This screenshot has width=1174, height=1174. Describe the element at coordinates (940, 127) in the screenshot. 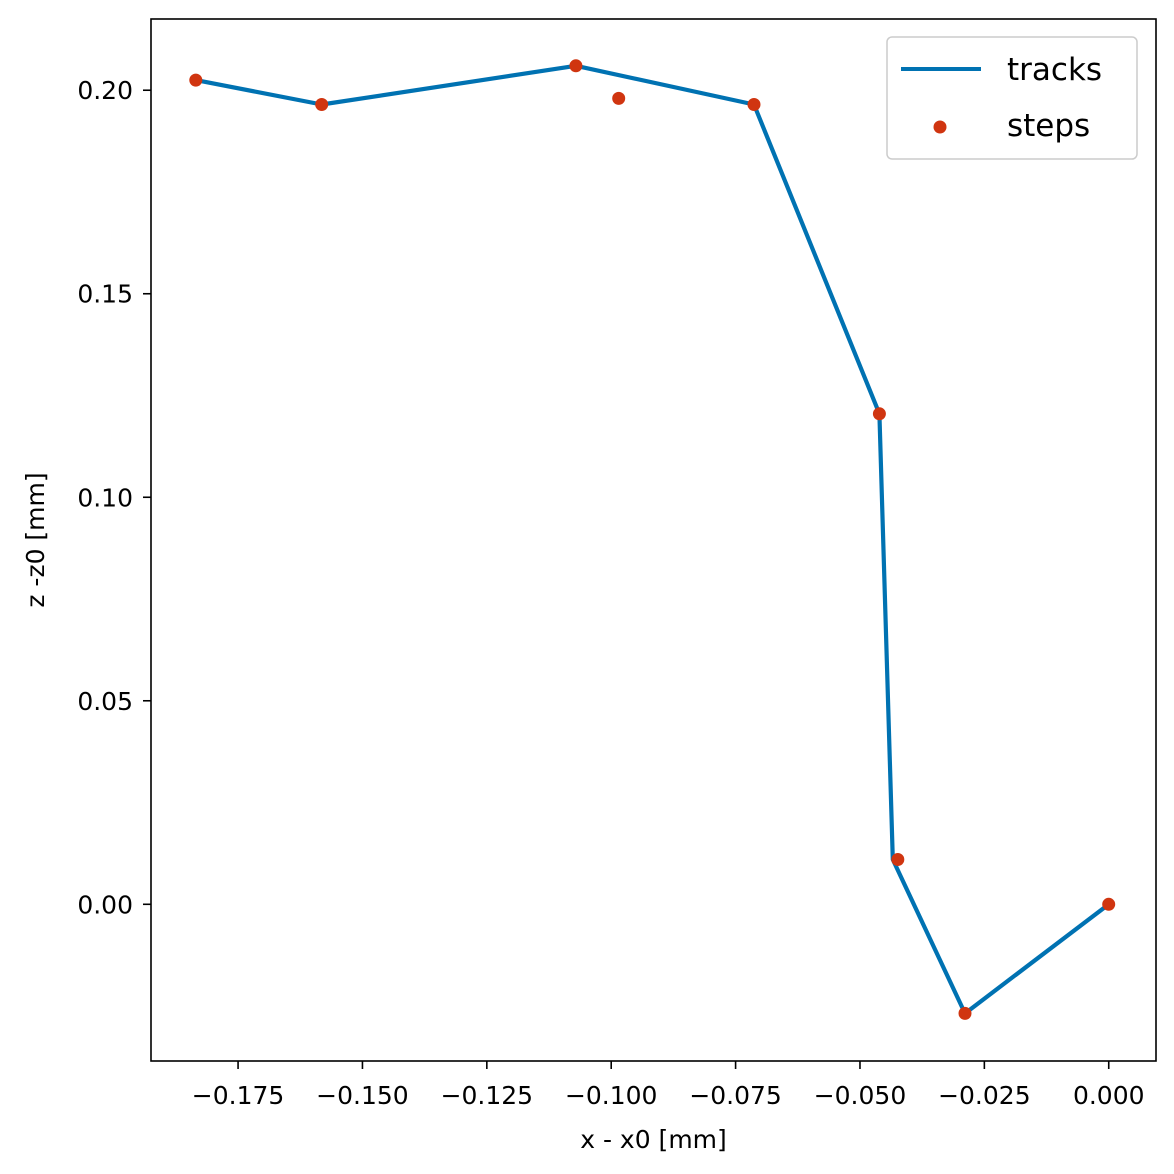

I see `legend-swatch-steps` at that location.